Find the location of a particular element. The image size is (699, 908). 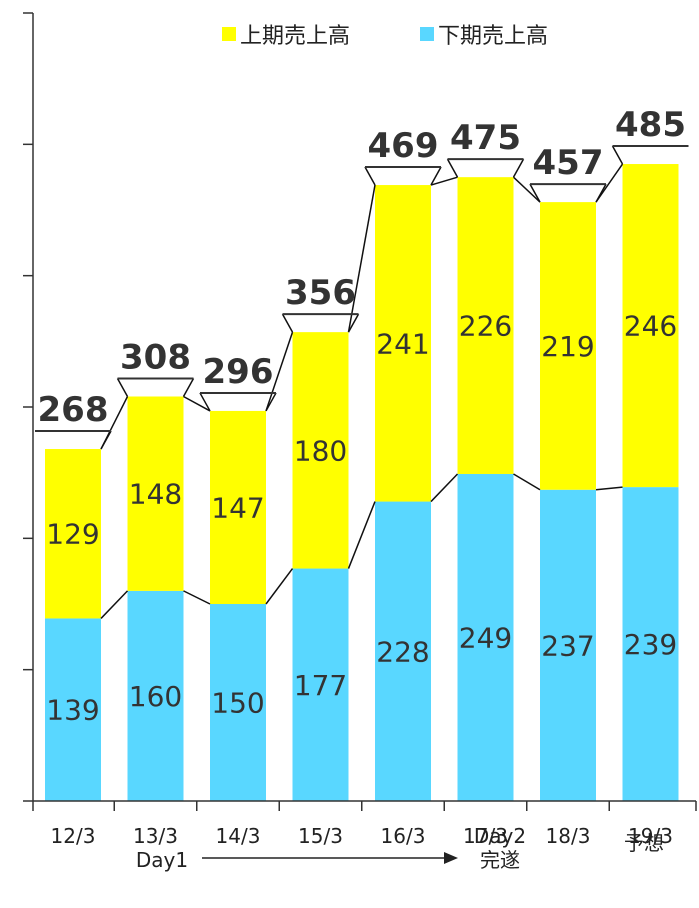

x-tick-label: 15/3 is located at coordinates (320, 836).